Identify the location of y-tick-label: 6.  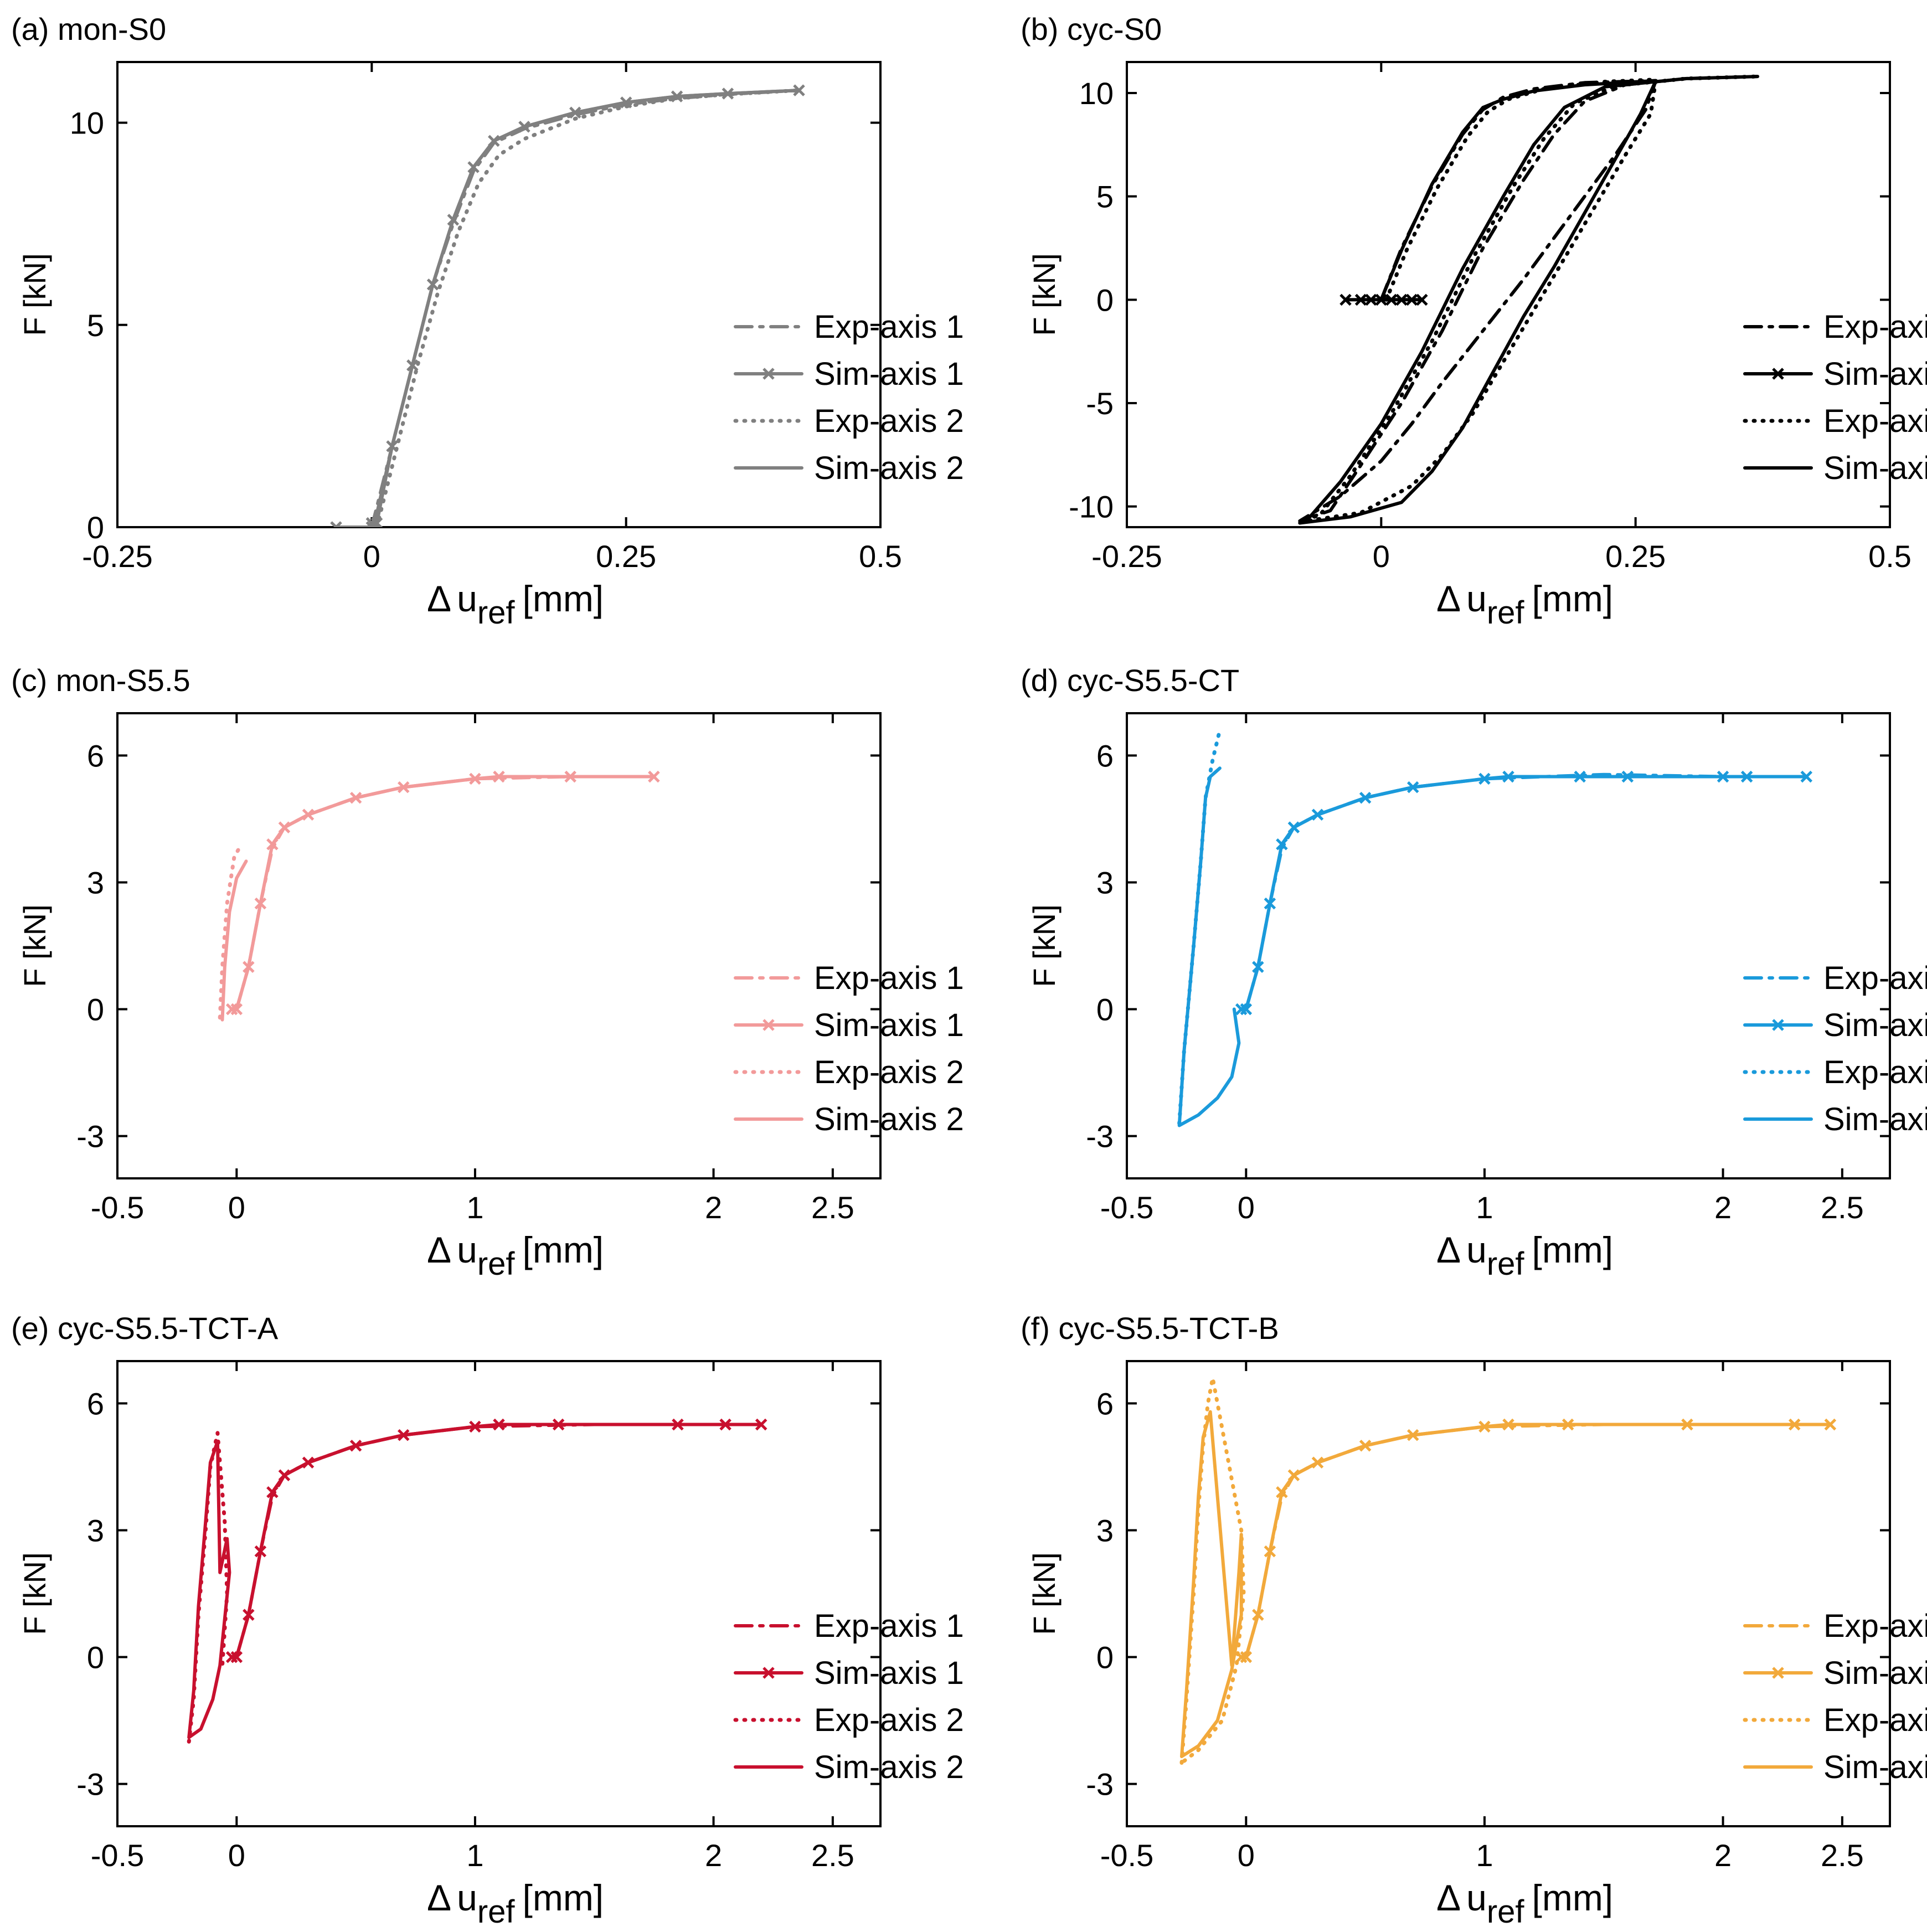
(96, 1403).